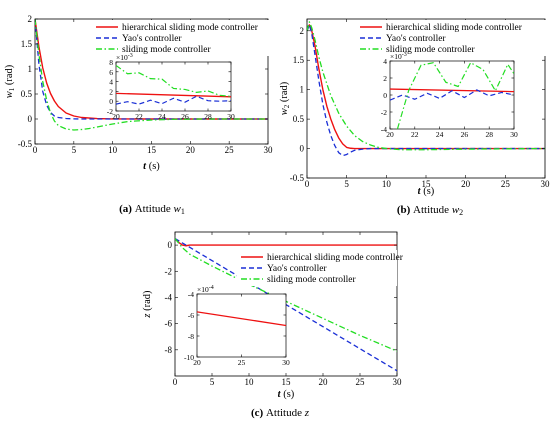 Image resolution: width=550 pixels, height=422 pixels. Describe the element at coordinates (440, 134) in the screenshot. I see `inset-x-tick-label: 24` at that location.